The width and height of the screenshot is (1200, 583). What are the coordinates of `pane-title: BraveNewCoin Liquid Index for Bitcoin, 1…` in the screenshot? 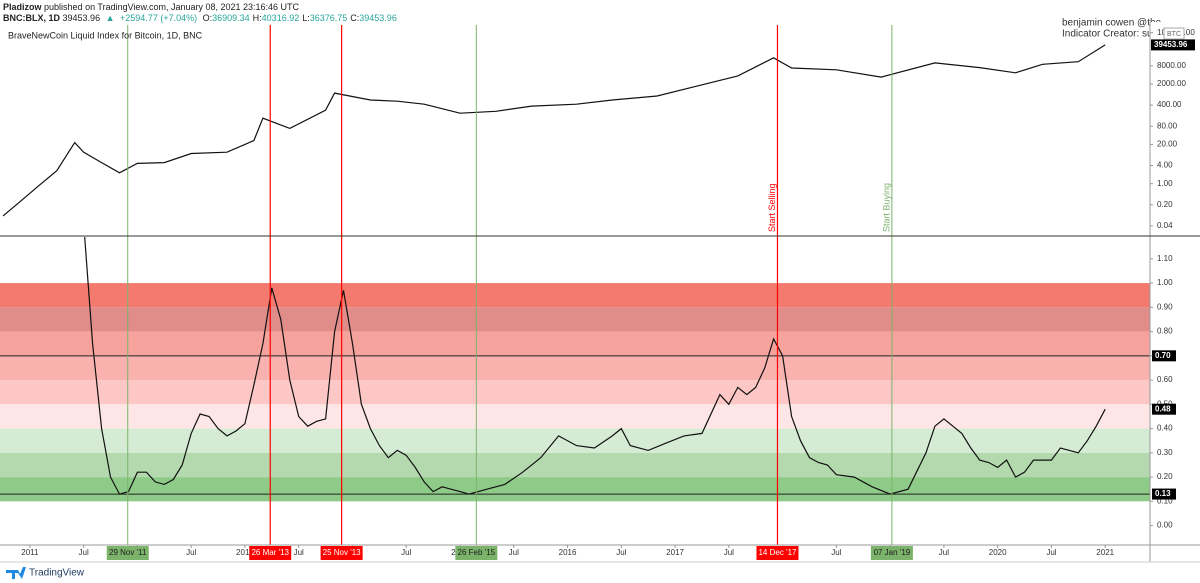 It's located at (105, 35).